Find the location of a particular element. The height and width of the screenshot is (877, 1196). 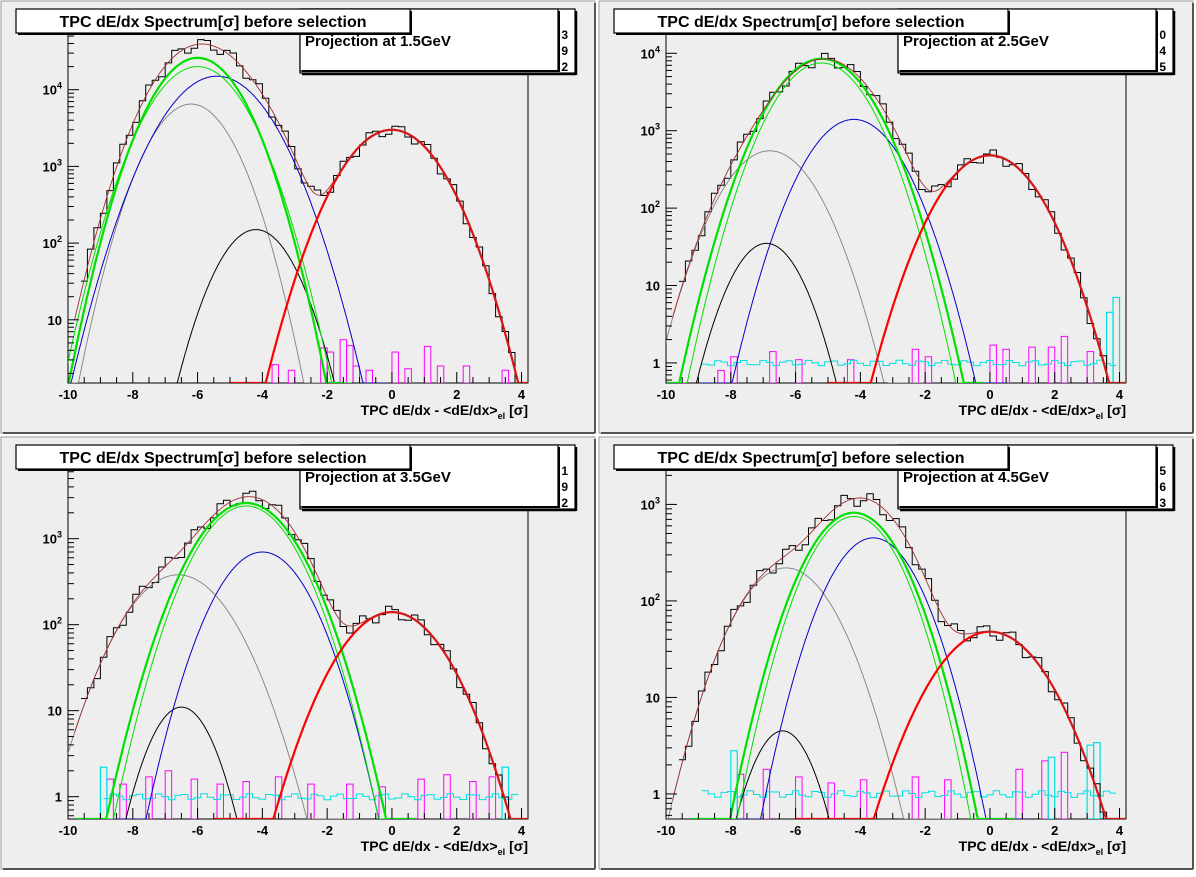

chart-subtitle: Projection at 4.5GeV is located at coordinates (976, 477).